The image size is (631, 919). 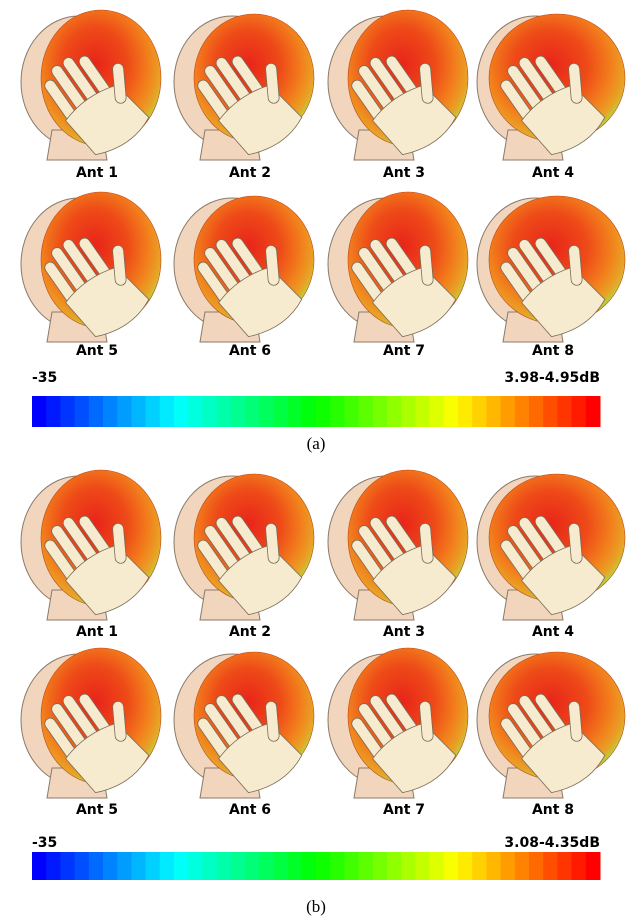 I want to click on caption: (a), so click(x=316, y=443).